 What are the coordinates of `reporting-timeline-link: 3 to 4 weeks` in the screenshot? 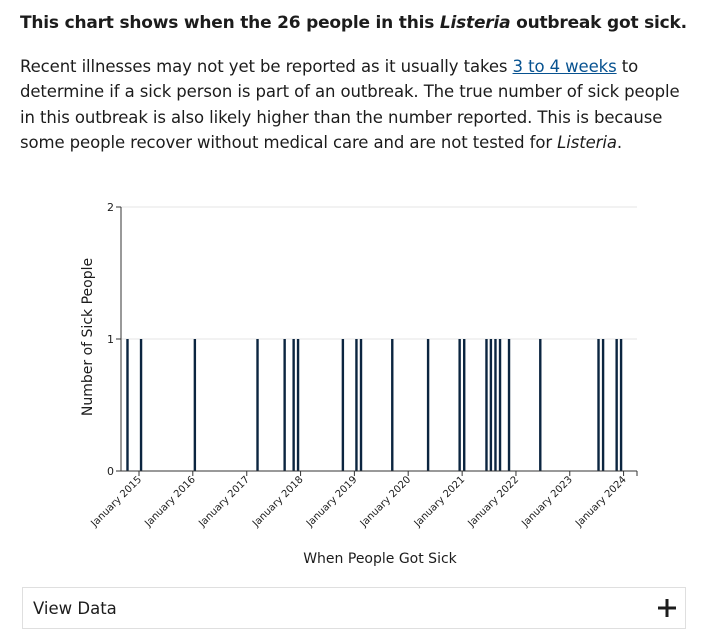 It's located at (564, 66).